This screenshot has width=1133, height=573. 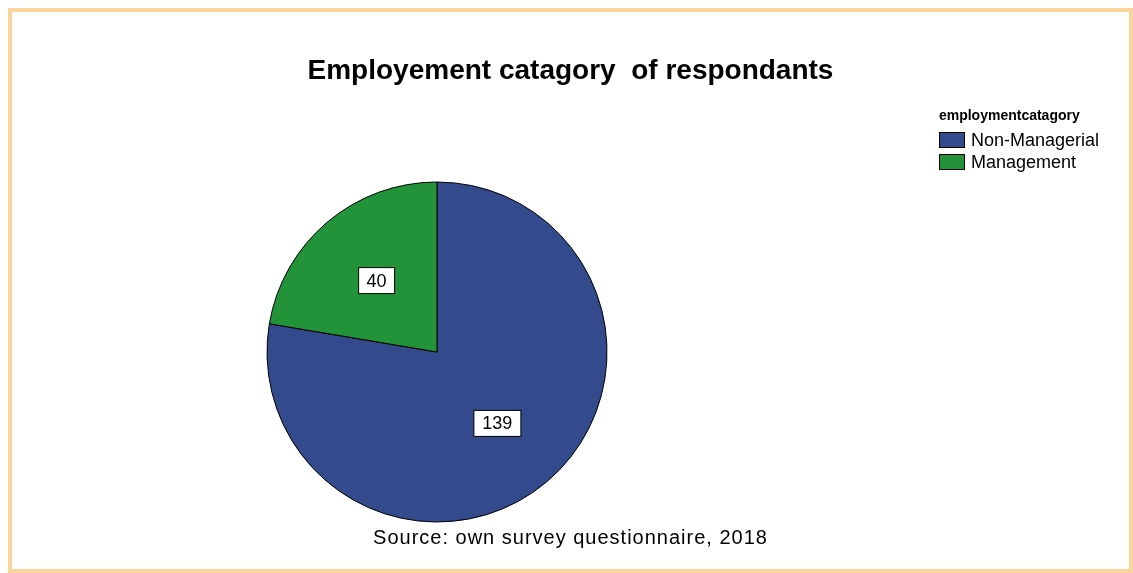 I want to click on chart-title: Employement catagory of respondants, so click(x=570, y=70).